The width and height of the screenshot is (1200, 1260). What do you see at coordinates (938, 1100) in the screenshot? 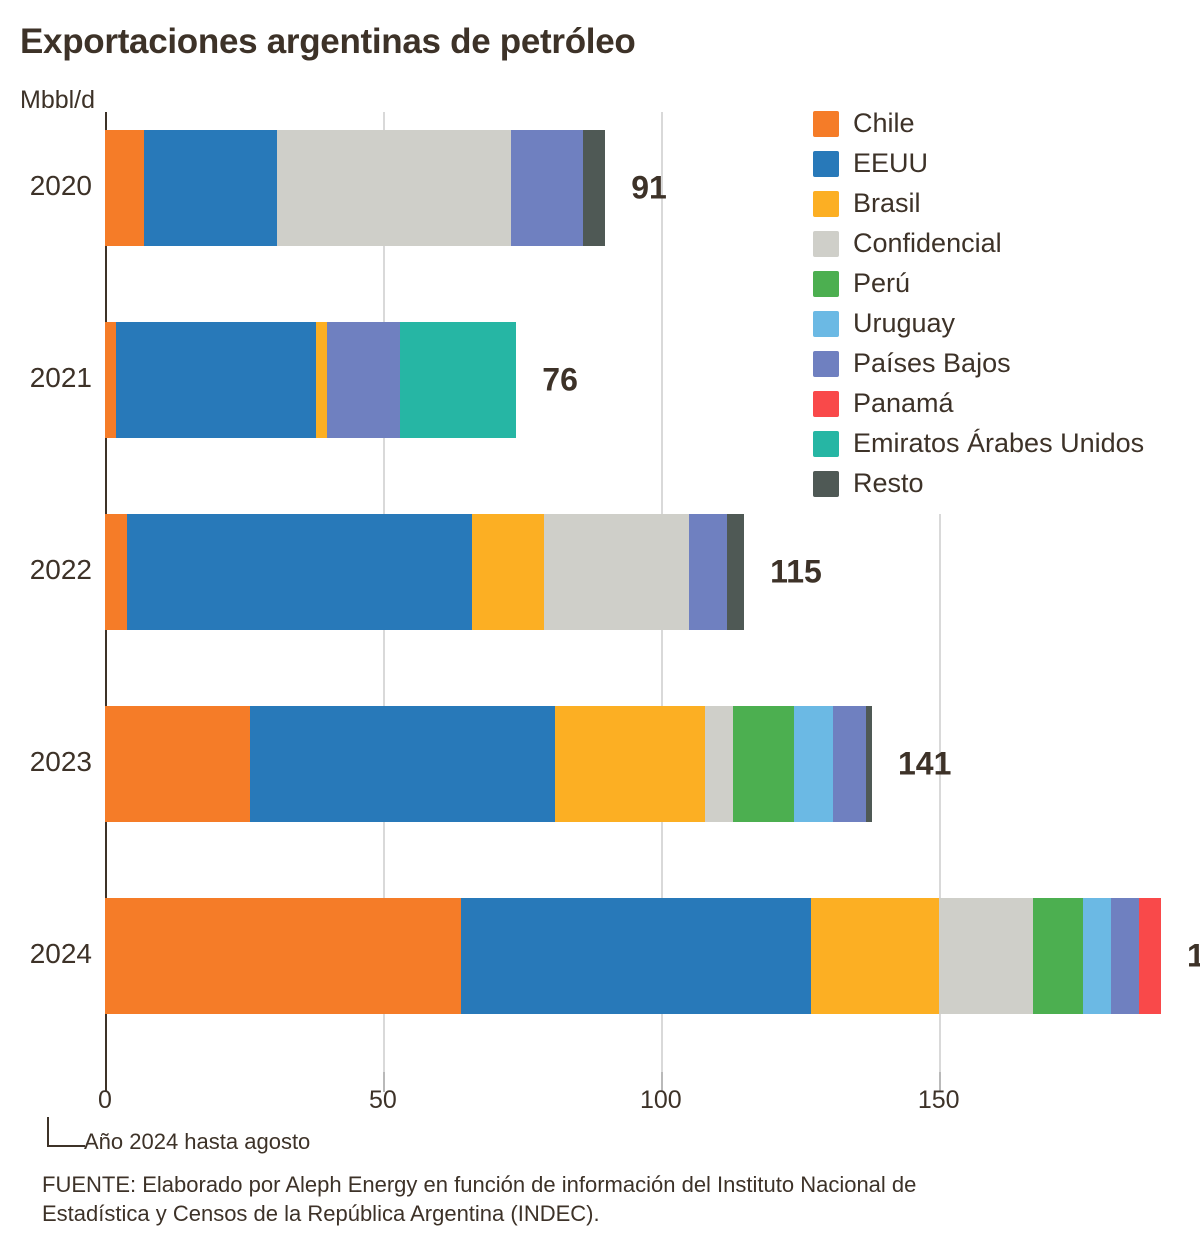
I see `x-tick-label: 150` at bounding box center [938, 1100].